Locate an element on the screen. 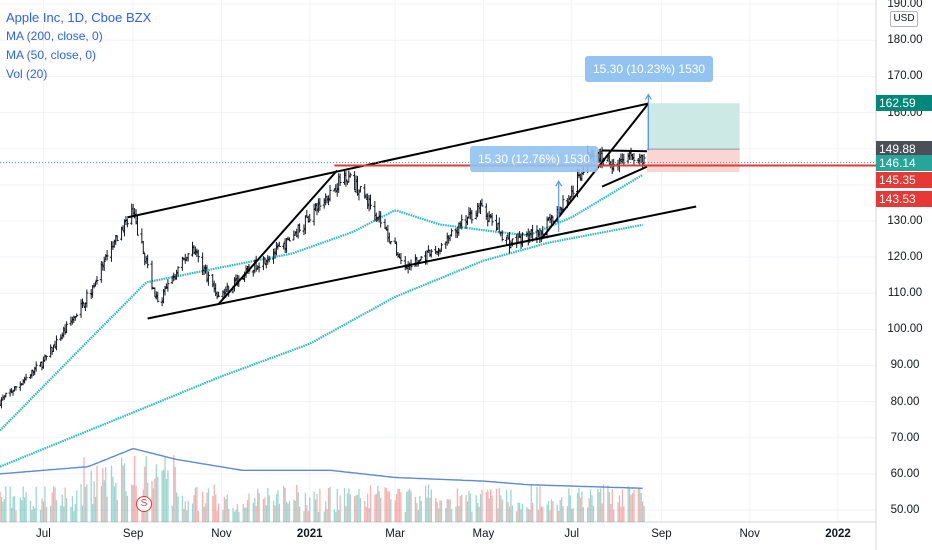 The image size is (932, 550). y-tick-label: 50.00 is located at coordinates (905, 510).